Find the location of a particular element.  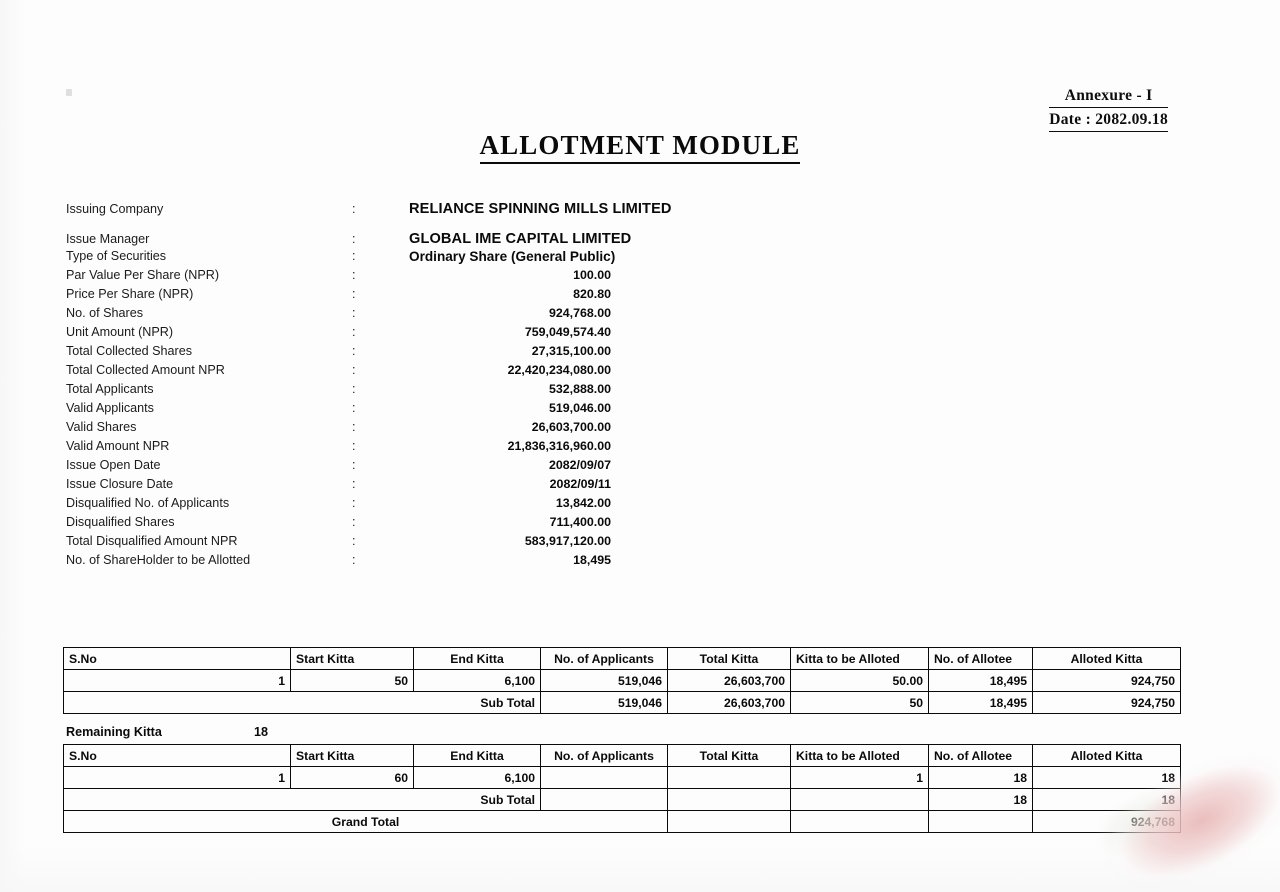

page-title: ALLOTMENT MODULE is located at coordinates (640, 147).